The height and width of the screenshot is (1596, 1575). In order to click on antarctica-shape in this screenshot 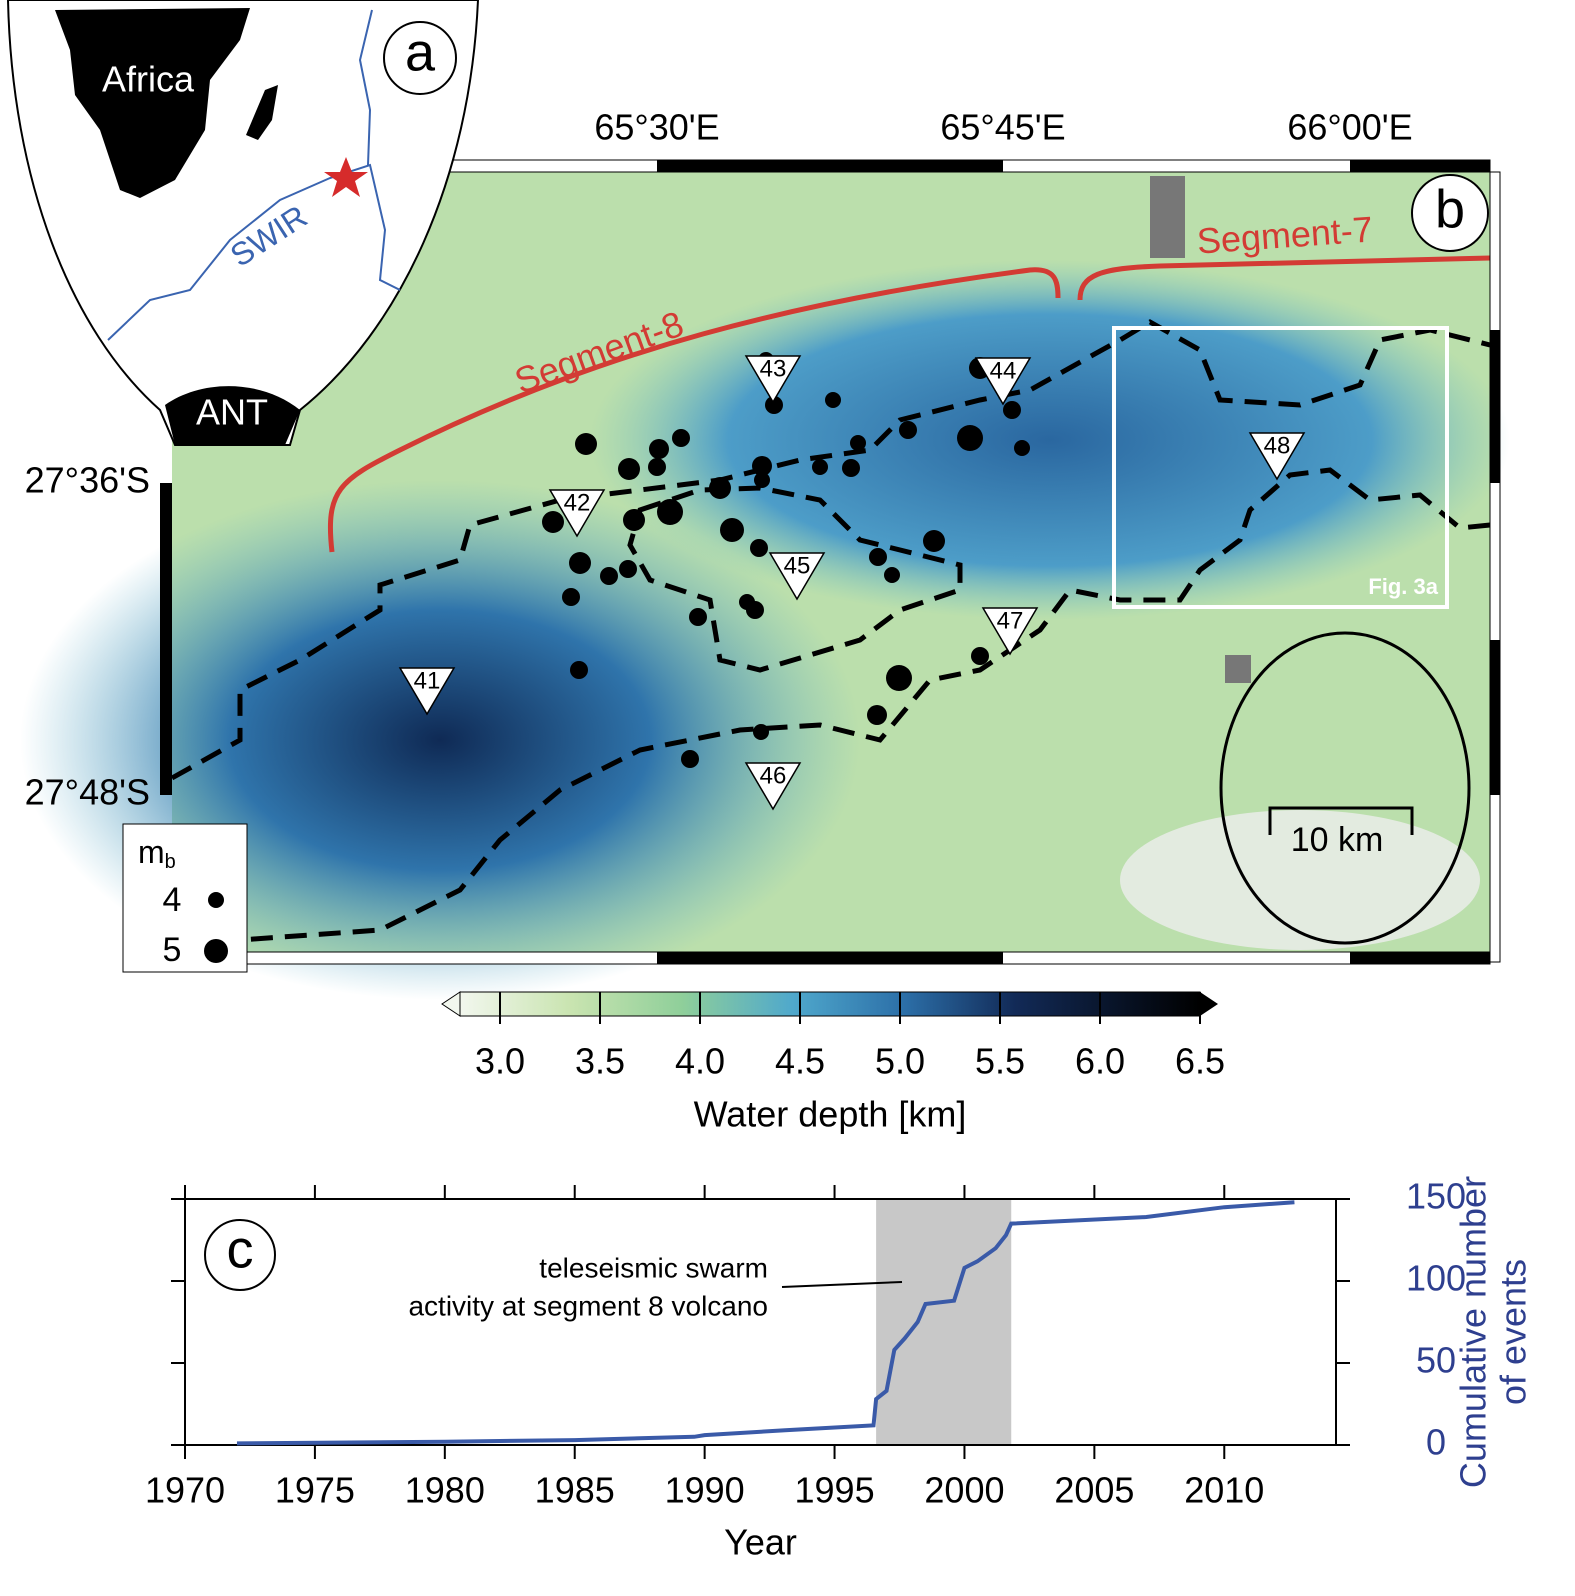, I will do `click(232, 415)`.